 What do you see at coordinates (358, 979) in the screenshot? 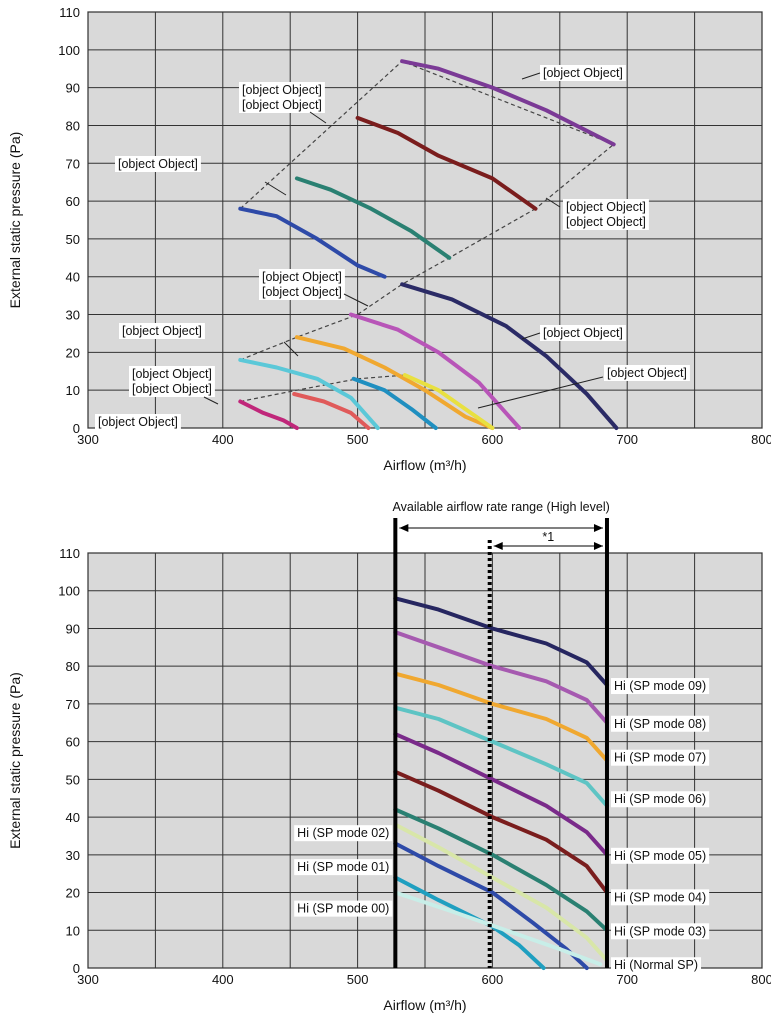
I see `x-tick-label: 500` at bounding box center [358, 979].